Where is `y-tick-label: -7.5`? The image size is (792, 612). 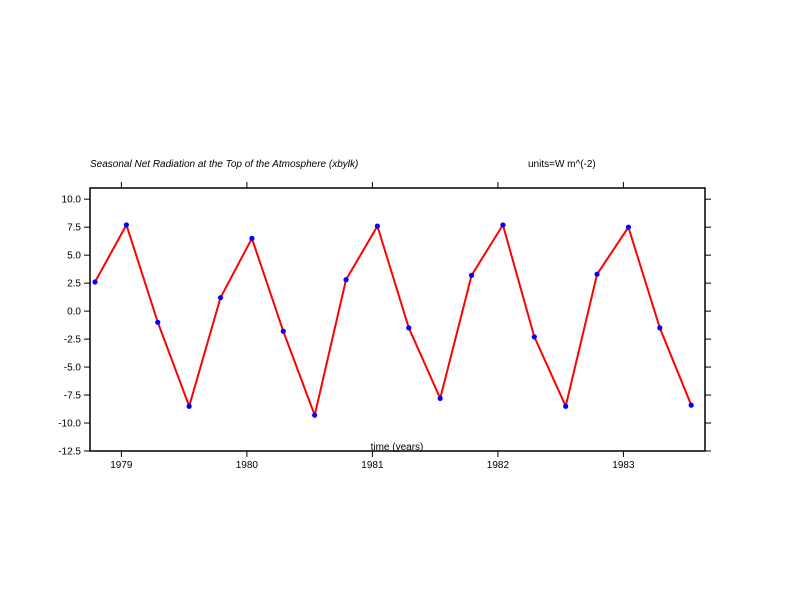
y-tick-label: -7.5 is located at coordinates (73, 396).